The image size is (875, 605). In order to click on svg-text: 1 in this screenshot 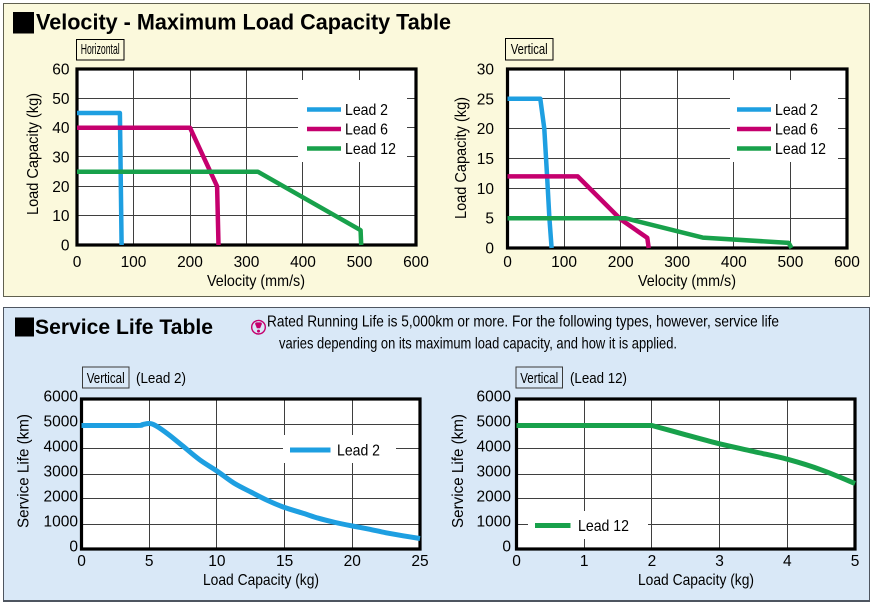, I will do `click(584, 561)`.